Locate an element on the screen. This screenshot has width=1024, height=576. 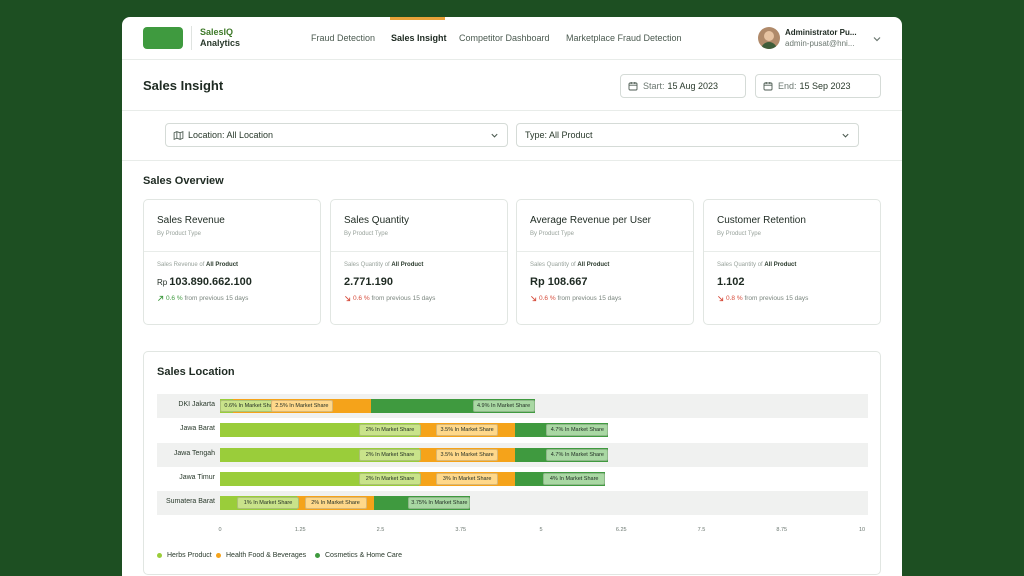
end-date-value: 15 Sep 2023 is located at coordinates (825, 86).